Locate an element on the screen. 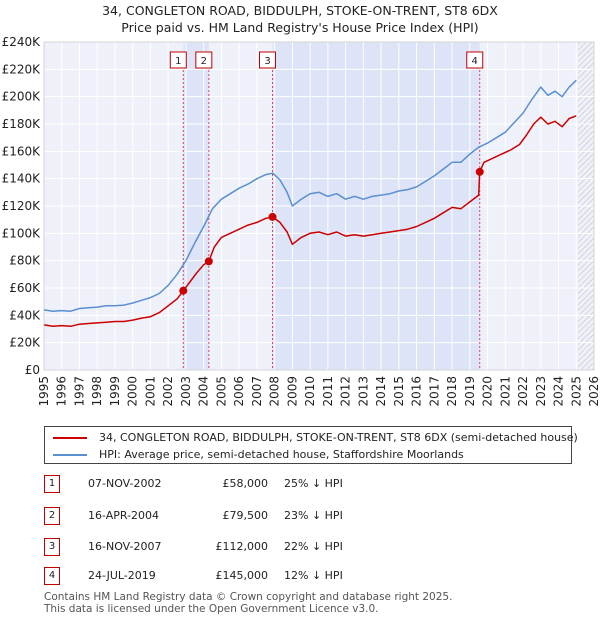 Image resolution: width=600 pixels, height=620 pixels. x-tick-label: 2019 is located at coordinates (470, 391).